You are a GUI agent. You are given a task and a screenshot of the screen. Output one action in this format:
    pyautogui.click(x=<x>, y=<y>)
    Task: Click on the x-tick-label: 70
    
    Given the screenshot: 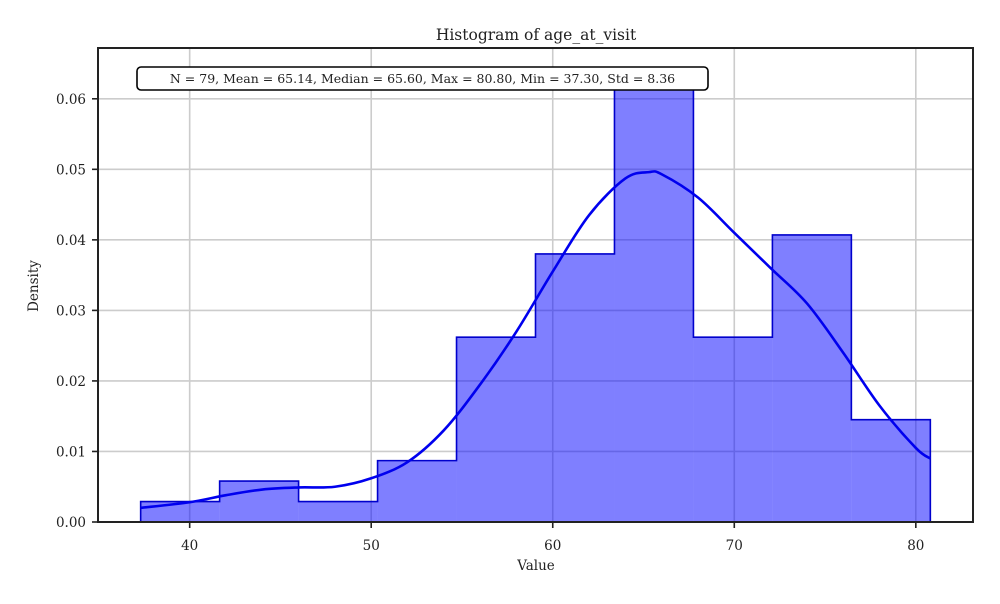 What is the action you would take?
    pyautogui.click(x=734, y=546)
    